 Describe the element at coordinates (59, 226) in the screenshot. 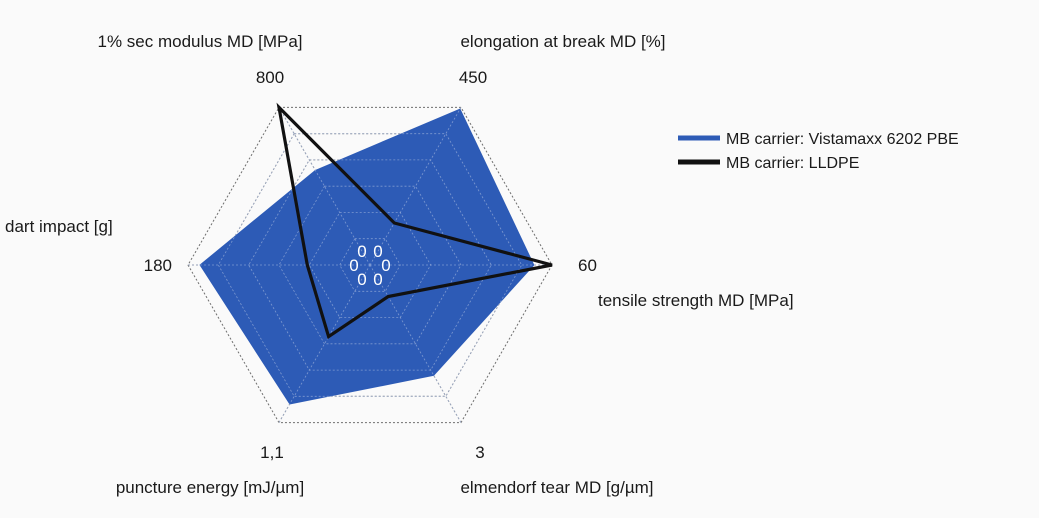

I see `axis-title-label: dart impact [g]` at that location.